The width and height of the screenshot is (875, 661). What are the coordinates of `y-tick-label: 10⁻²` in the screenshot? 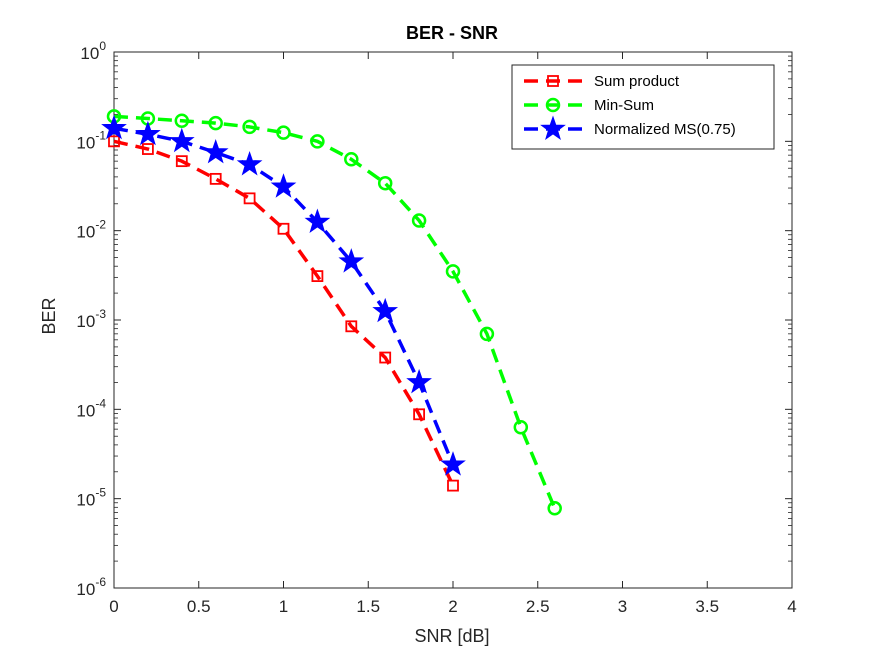 It's located at (91, 230).